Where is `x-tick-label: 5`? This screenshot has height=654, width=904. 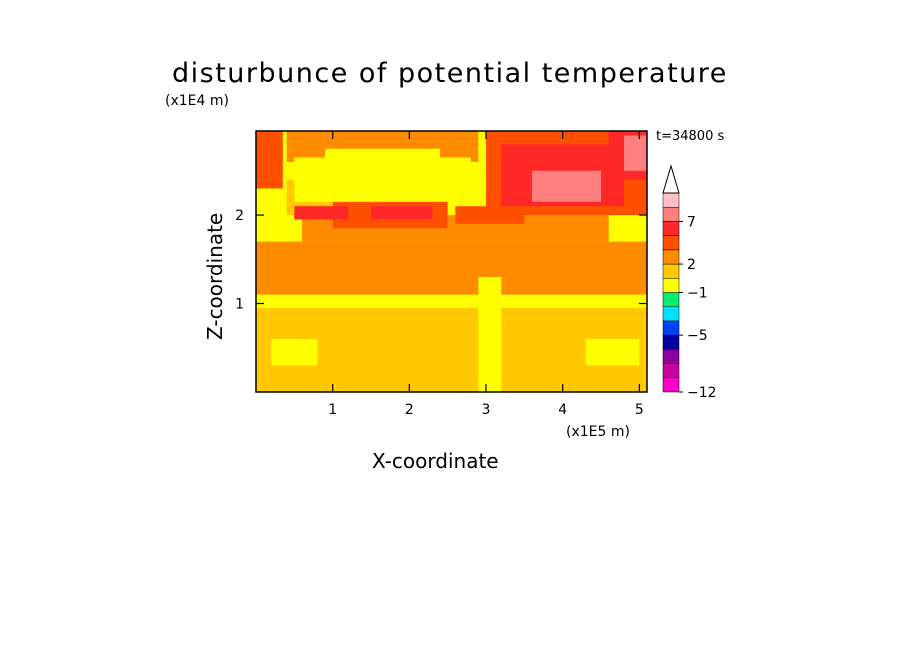
x-tick-label: 5 is located at coordinates (639, 410).